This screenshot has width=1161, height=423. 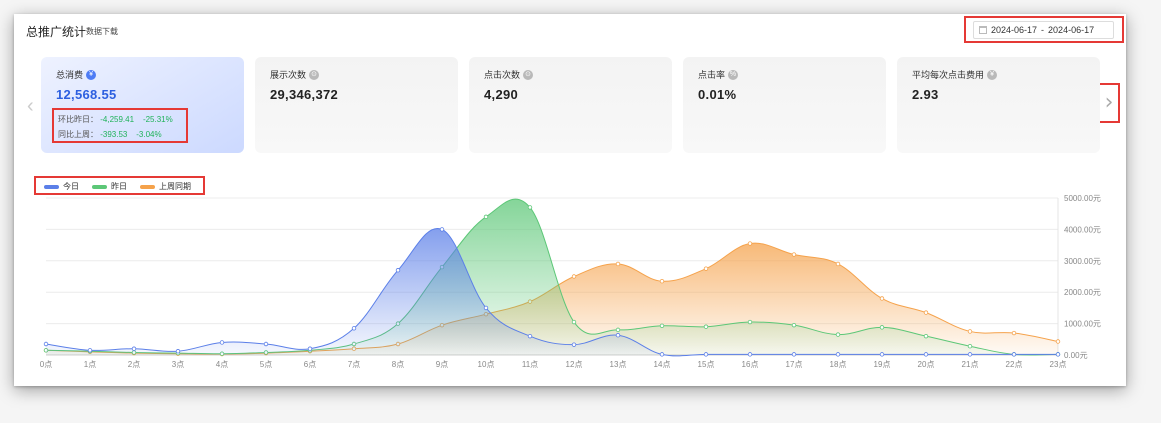 What do you see at coordinates (90, 364) in the screenshot?
I see `x-tick-label: 1点` at bounding box center [90, 364].